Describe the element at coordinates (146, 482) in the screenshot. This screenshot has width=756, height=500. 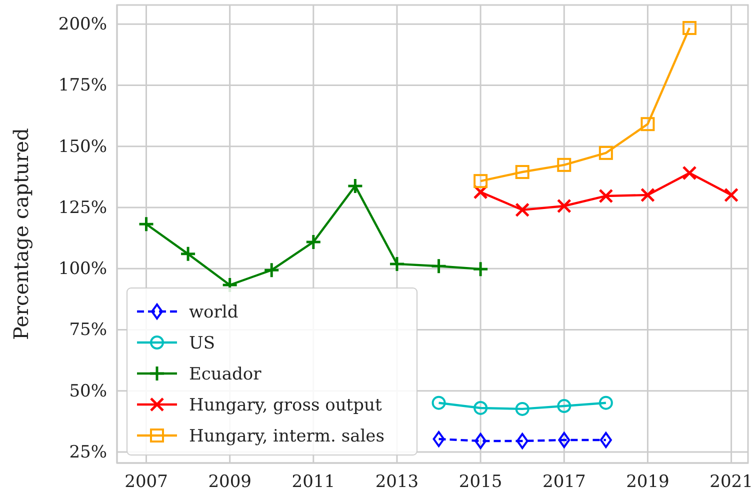
I see `x-tick-label: 2007` at that location.